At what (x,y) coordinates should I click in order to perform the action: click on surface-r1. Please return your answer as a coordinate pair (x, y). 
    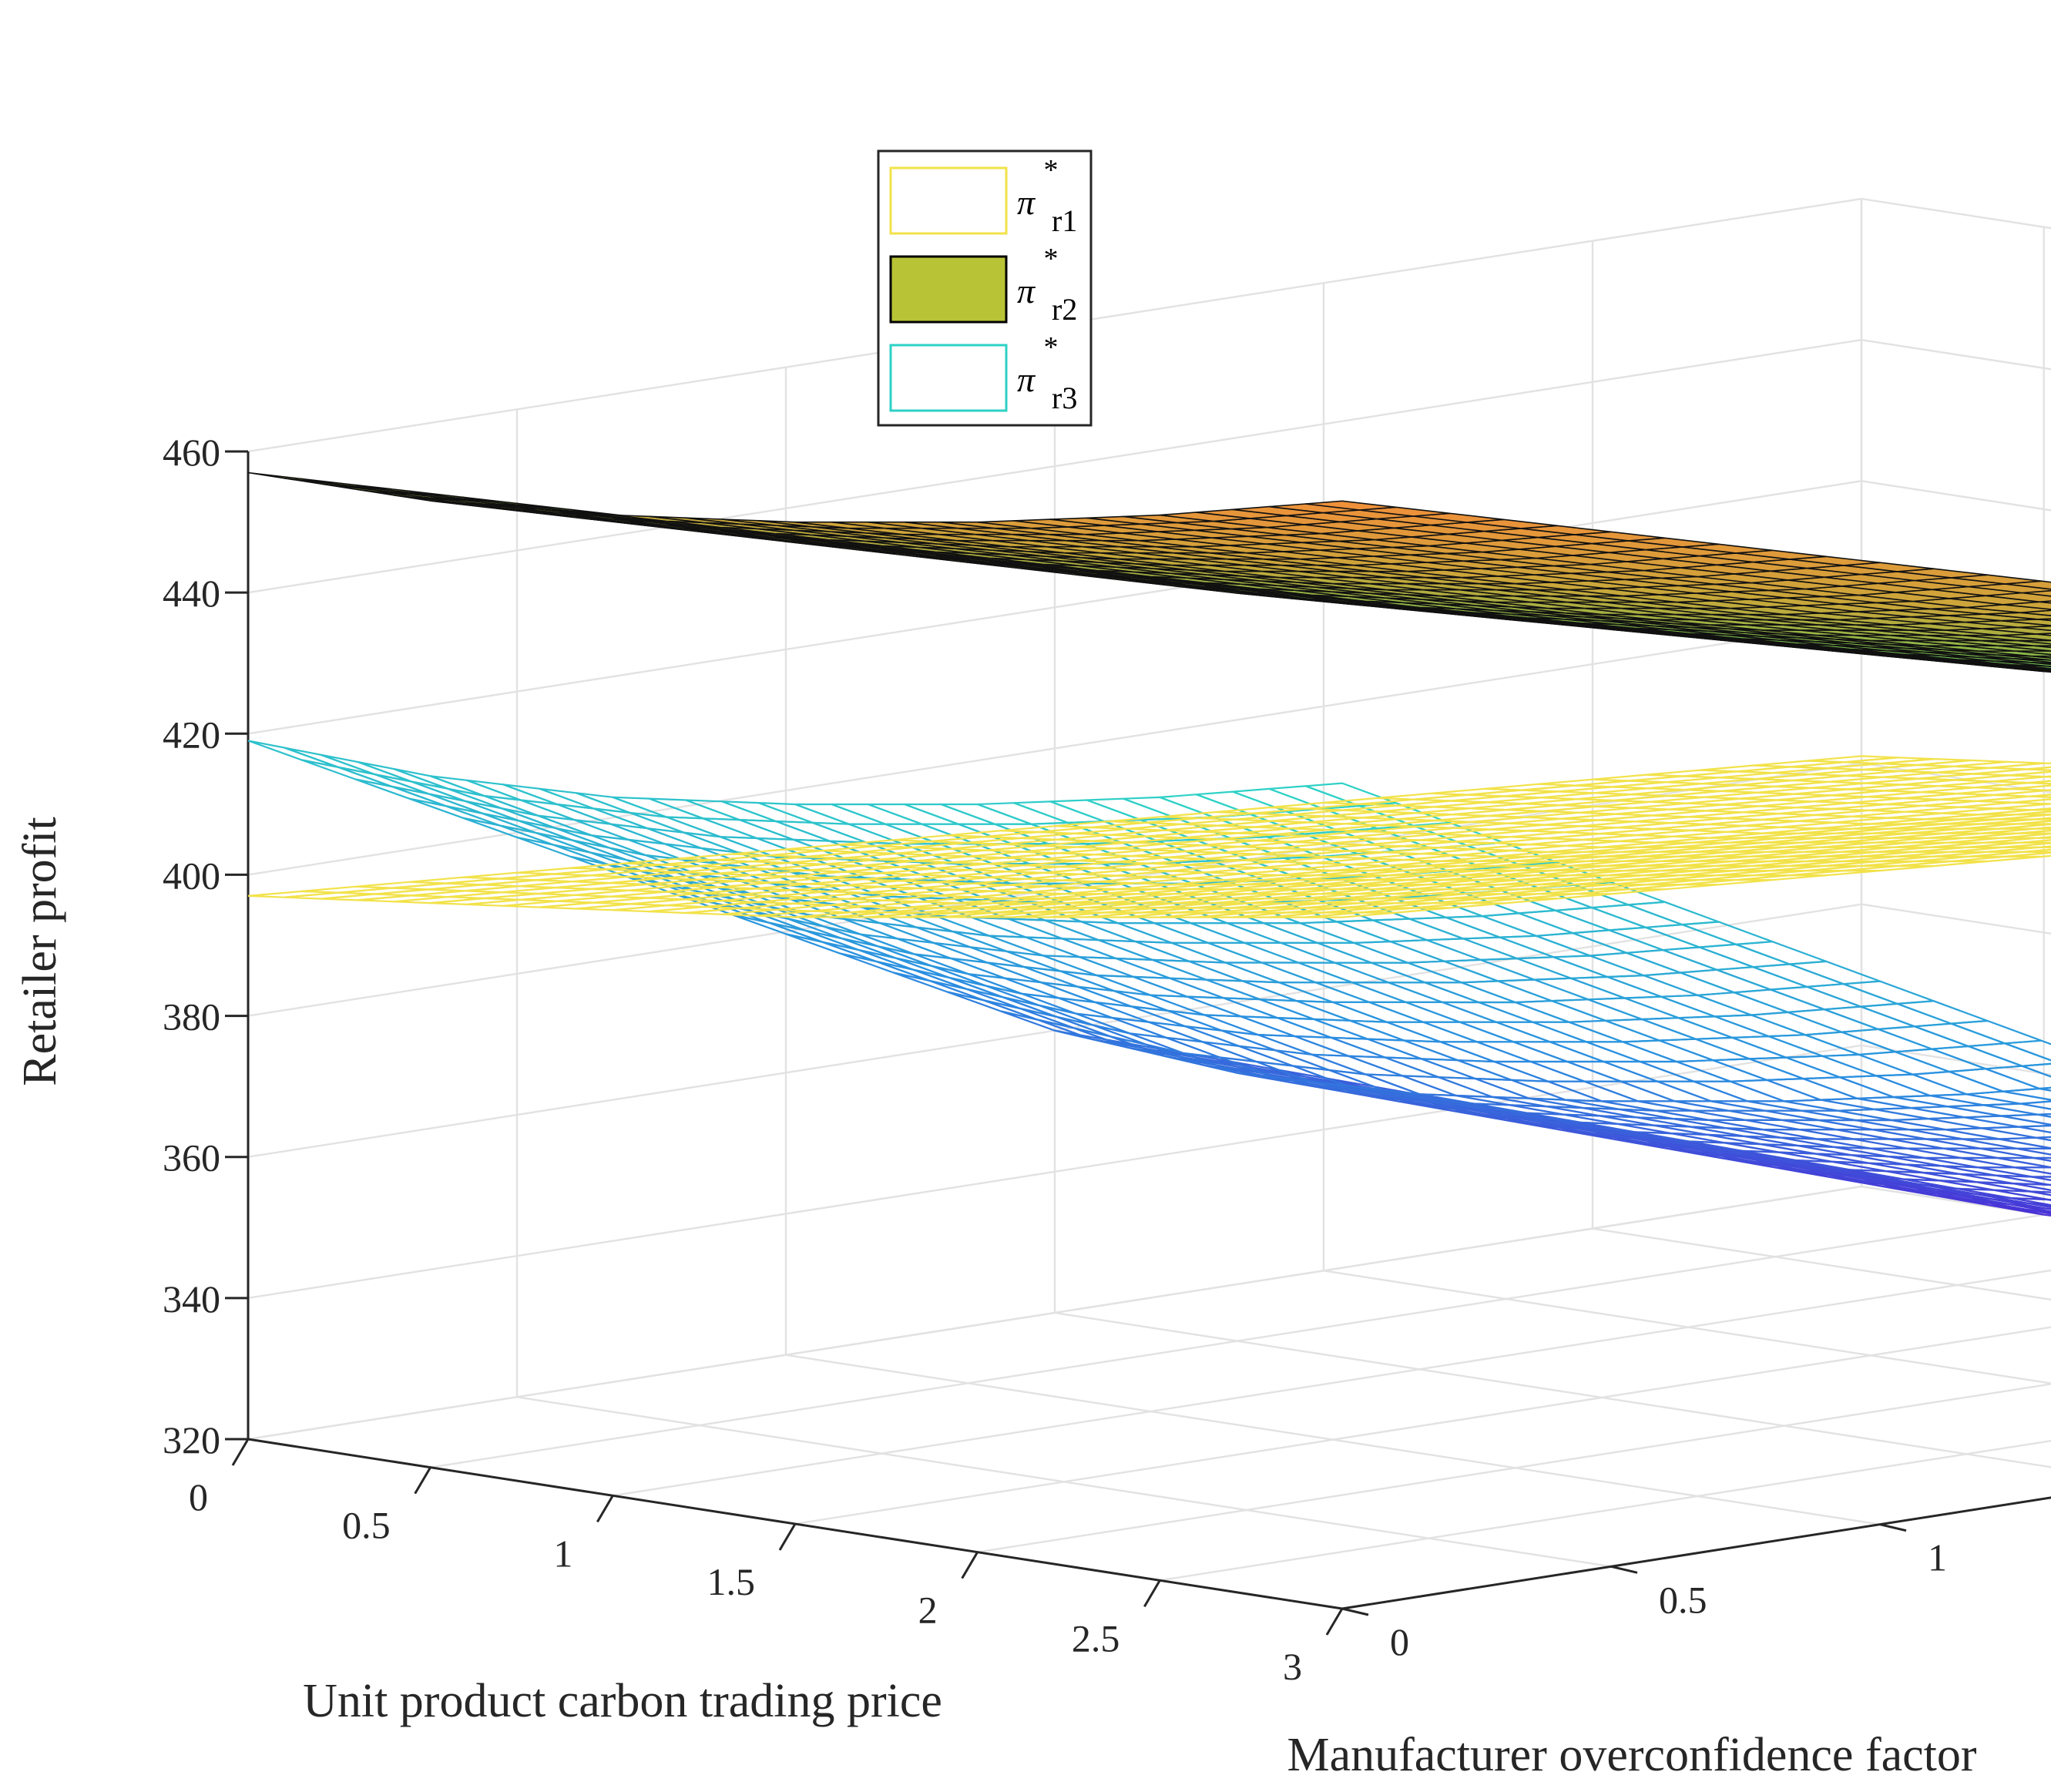
    Looking at the image, I should click on (1149, 836).